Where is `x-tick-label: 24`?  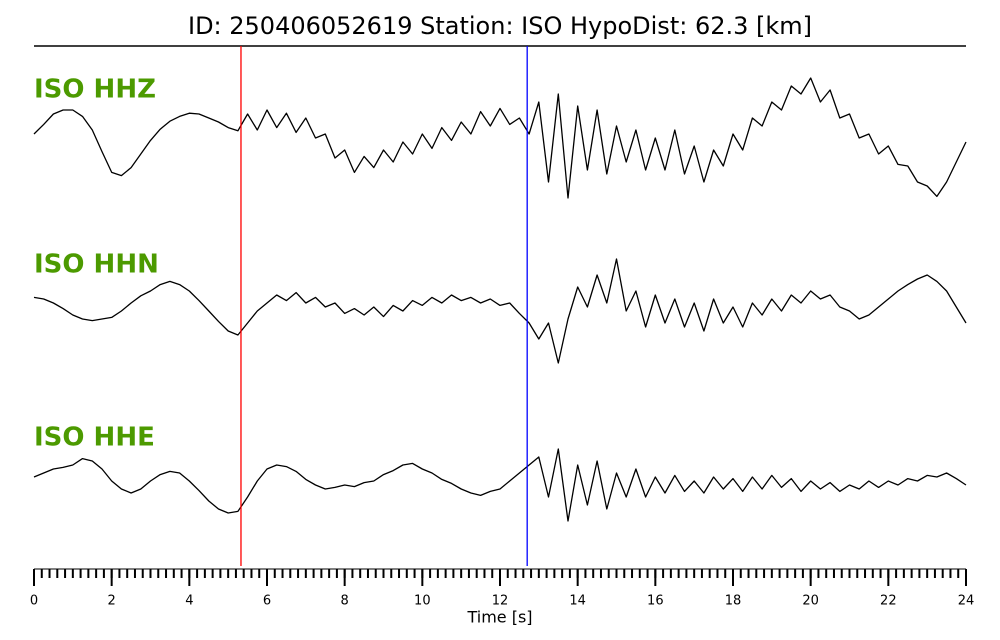
x-tick-label: 24 is located at coordinates (966, 601).